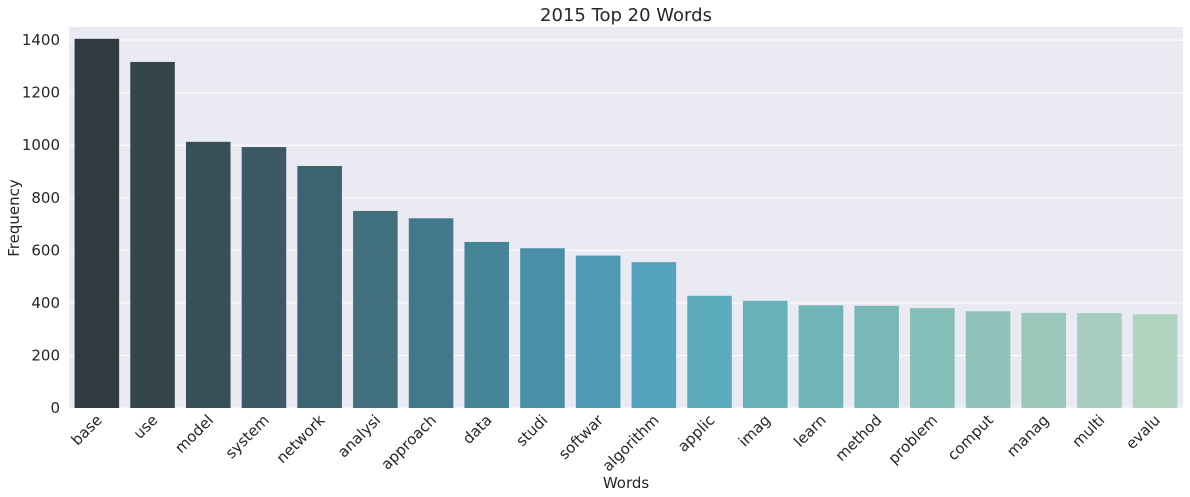  Describe the element at coordinates (631, 443) in the screenshot. I see `x-tick-label: algorithm` at that location.